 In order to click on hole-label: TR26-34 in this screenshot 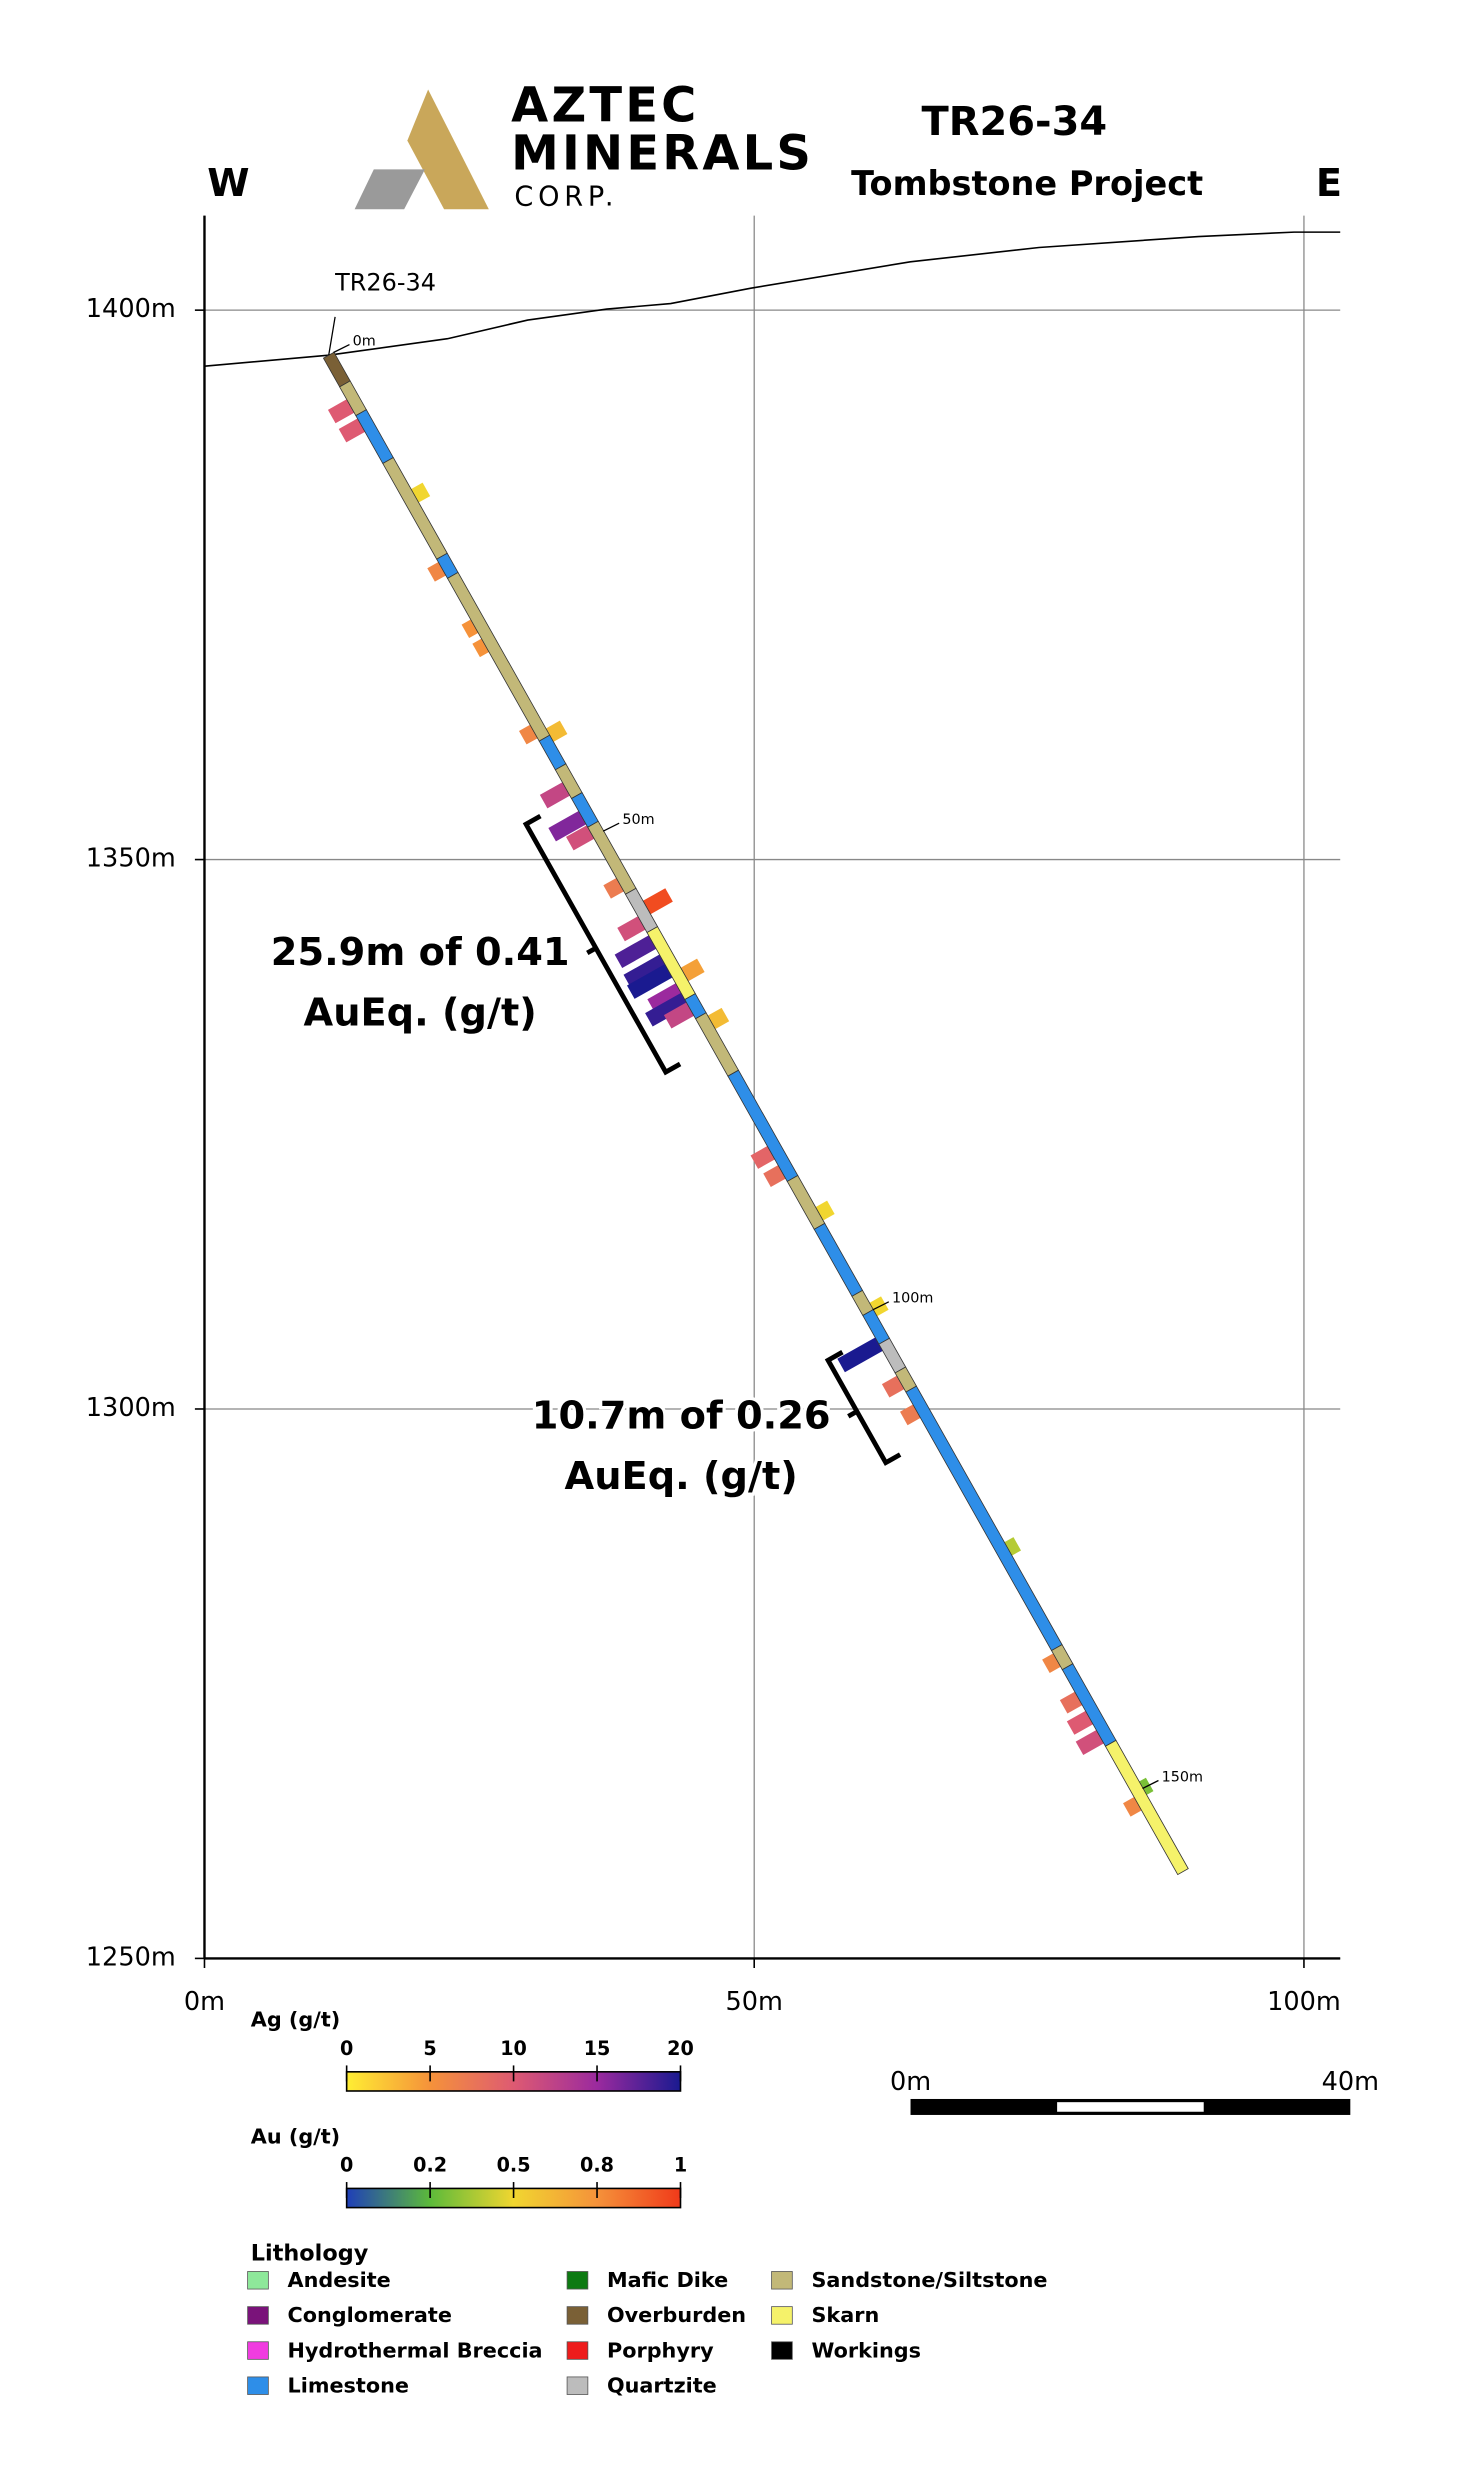, I will do `click(385, 282)`.